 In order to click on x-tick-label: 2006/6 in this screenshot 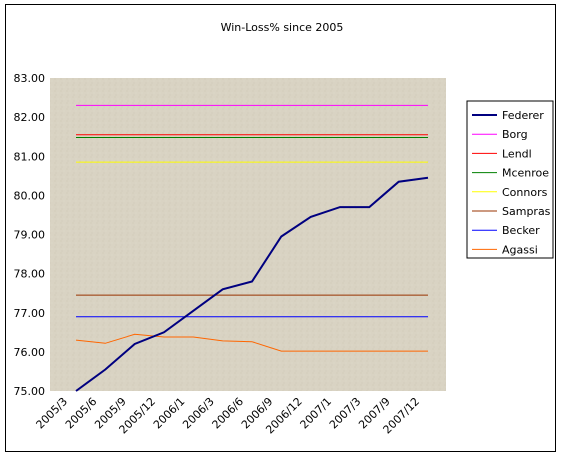, I will do `click(228, 413)`.